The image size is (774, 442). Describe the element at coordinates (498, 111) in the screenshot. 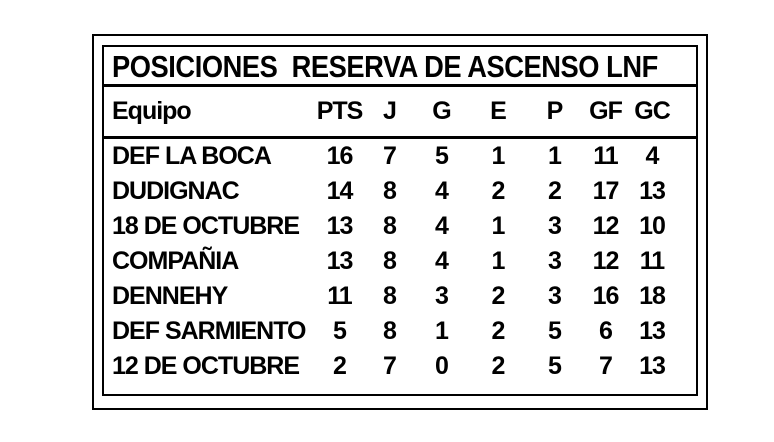

I see `column-header-e: E` at that location.